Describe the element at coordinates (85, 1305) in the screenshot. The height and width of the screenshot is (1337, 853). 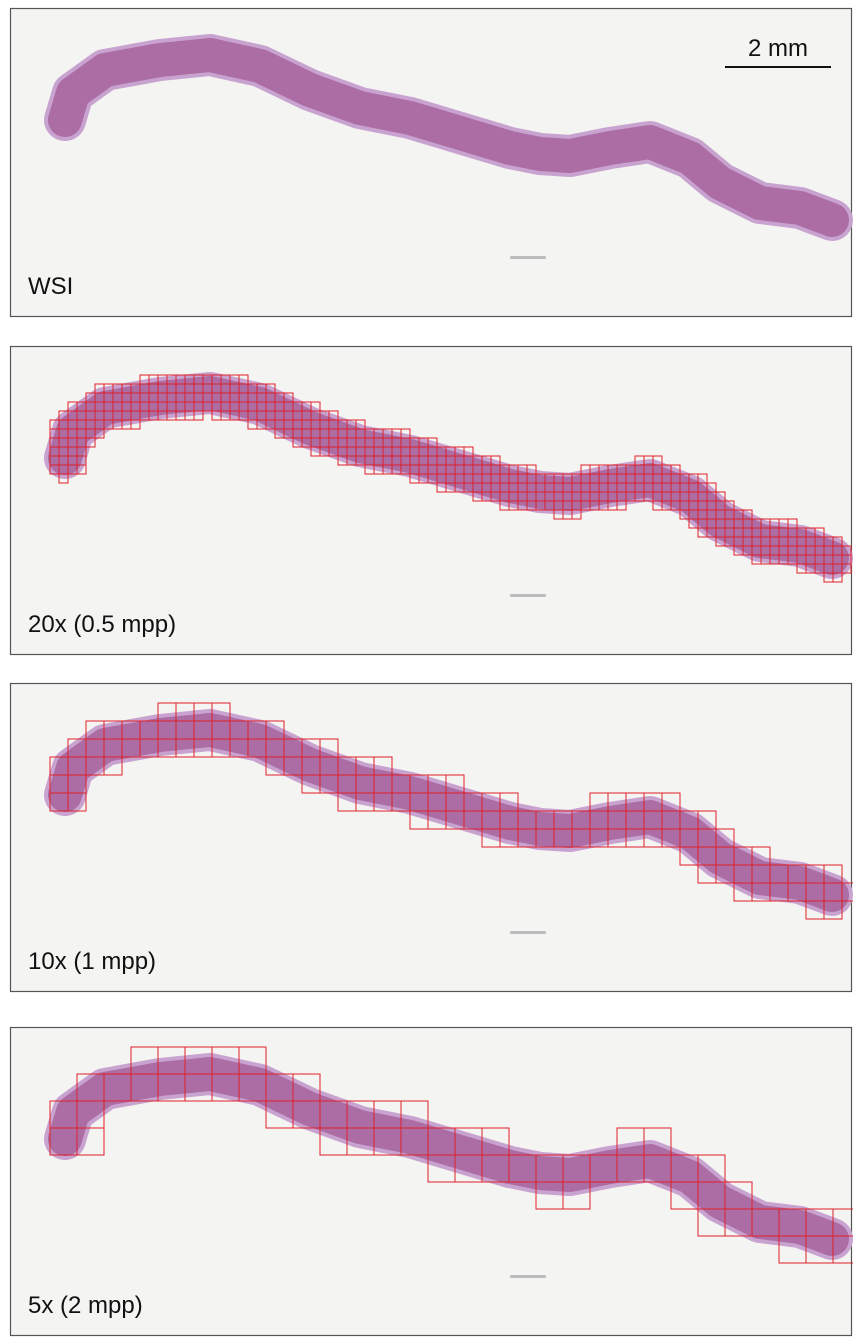
I see `panel-label: 5x (2 mpp)` at that location.